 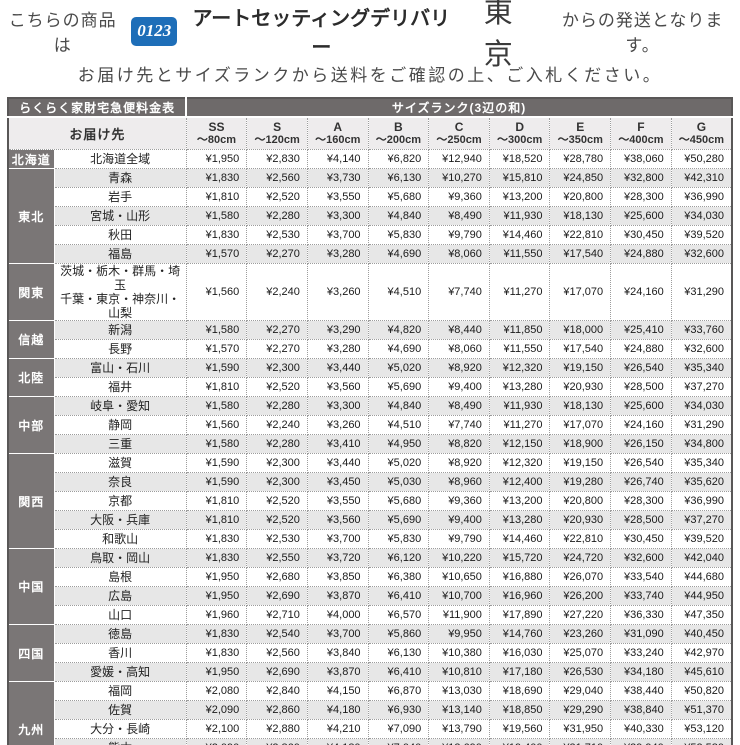 What do you see at coordinates (701, 653) in the screenshot?
I see `price-cell: ¥42,970` at bounding box center [701, 653].